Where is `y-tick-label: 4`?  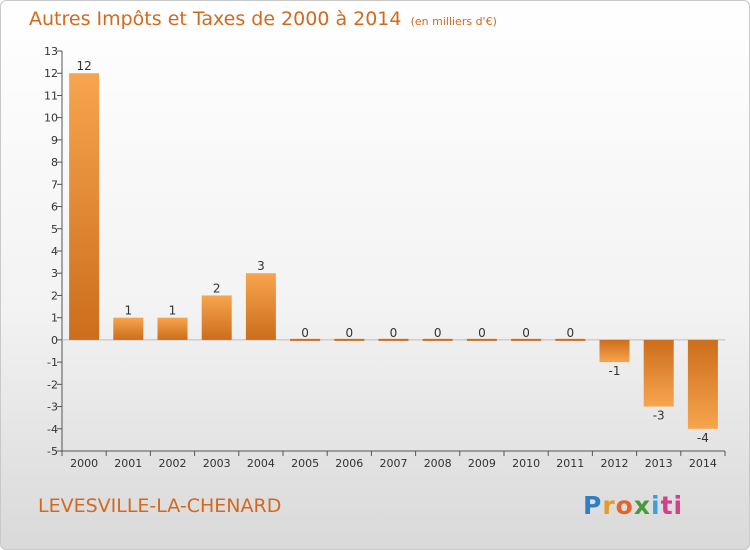 y-tick-label: 4 is located at coordinates (54, 251).